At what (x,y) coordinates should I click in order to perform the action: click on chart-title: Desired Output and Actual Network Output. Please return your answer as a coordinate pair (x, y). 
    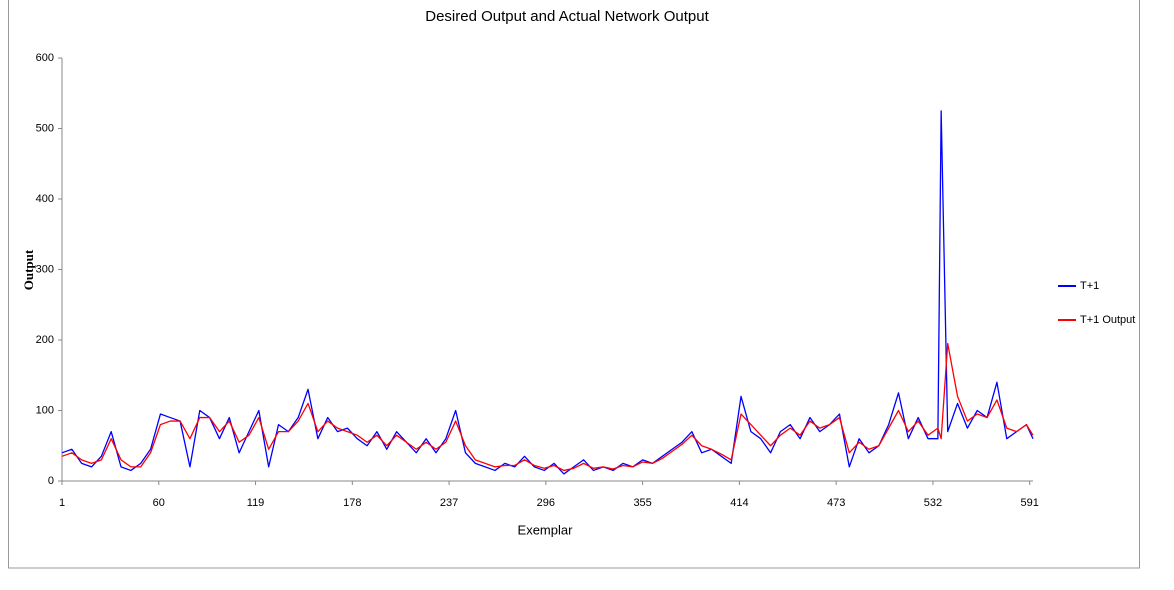
    Looking at the image, I should click on (567, 16).